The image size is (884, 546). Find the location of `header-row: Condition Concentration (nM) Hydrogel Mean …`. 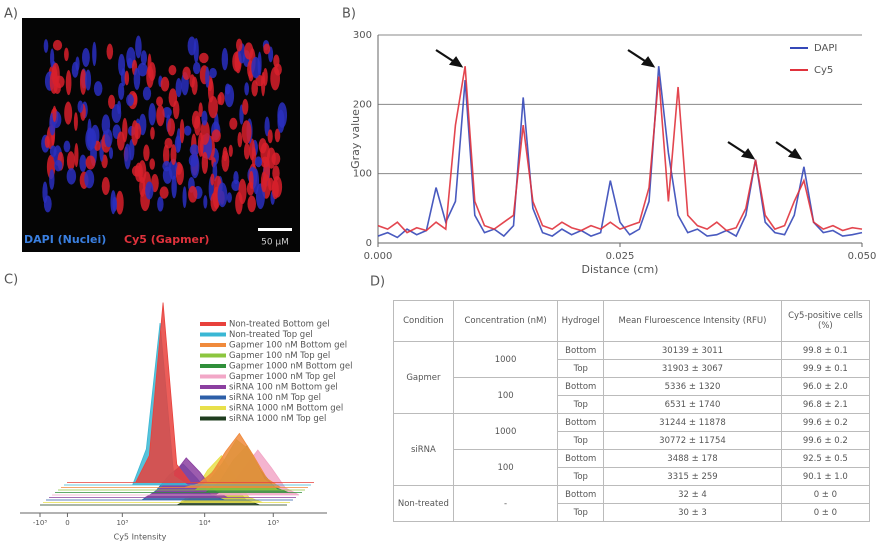

header-row: Condition Concentration (nM) Hydrogel Mean … is located at coordinates (632, 321).